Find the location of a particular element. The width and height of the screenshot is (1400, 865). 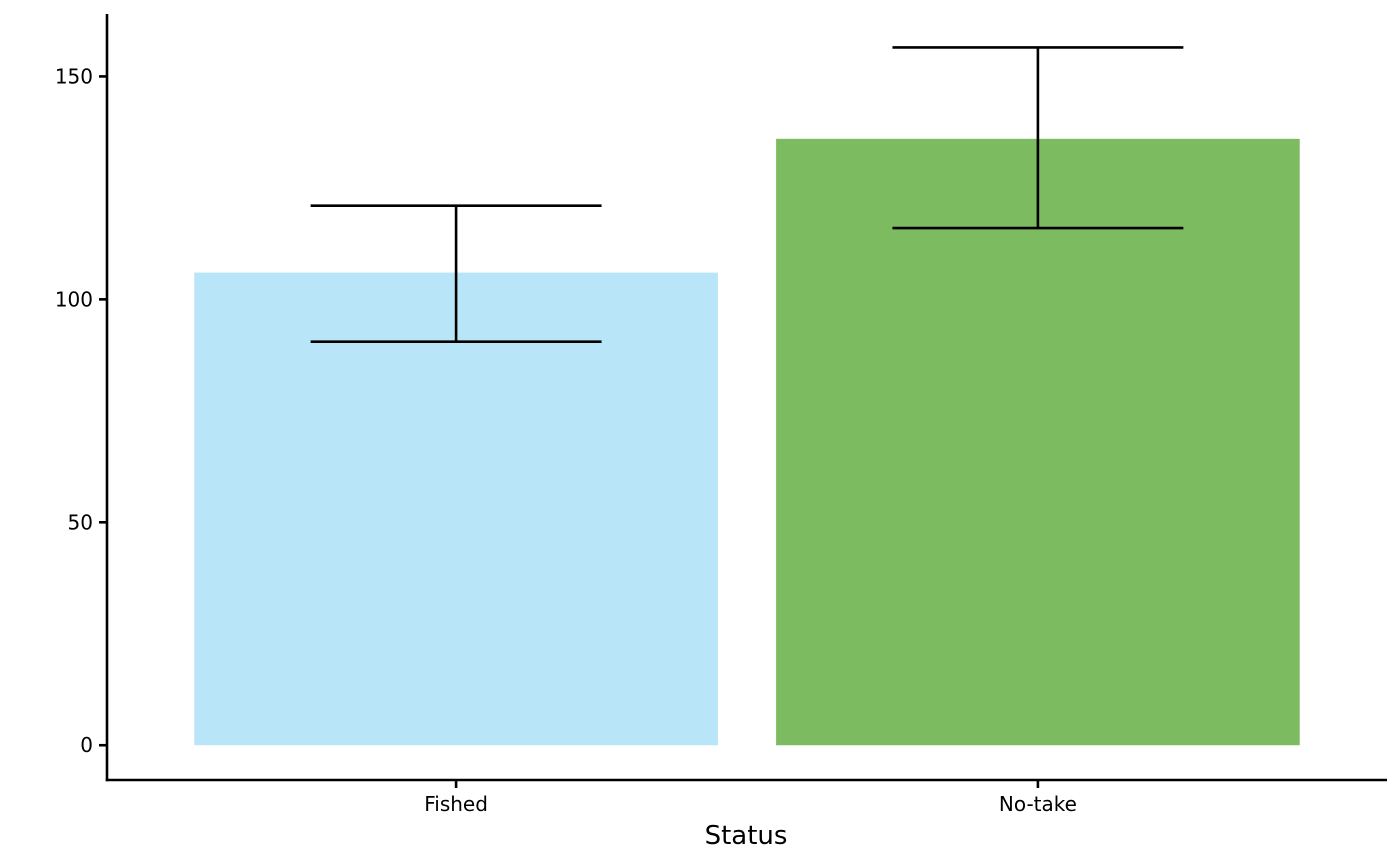

y-tick-label: 0 is located at coordinates (86, 745).